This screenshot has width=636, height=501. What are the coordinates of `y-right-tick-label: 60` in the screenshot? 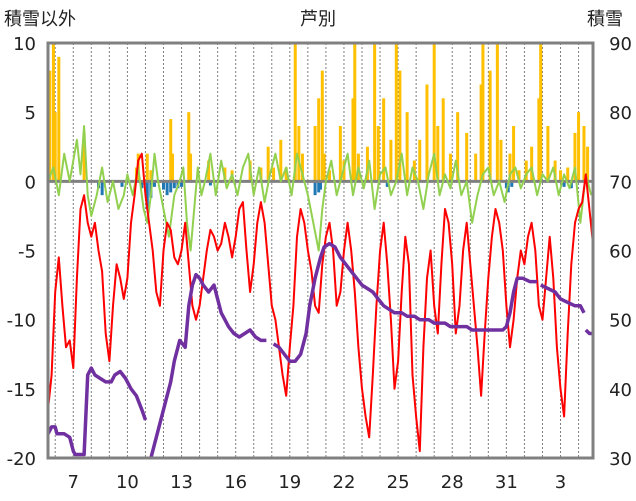 It's located at (620, 252).